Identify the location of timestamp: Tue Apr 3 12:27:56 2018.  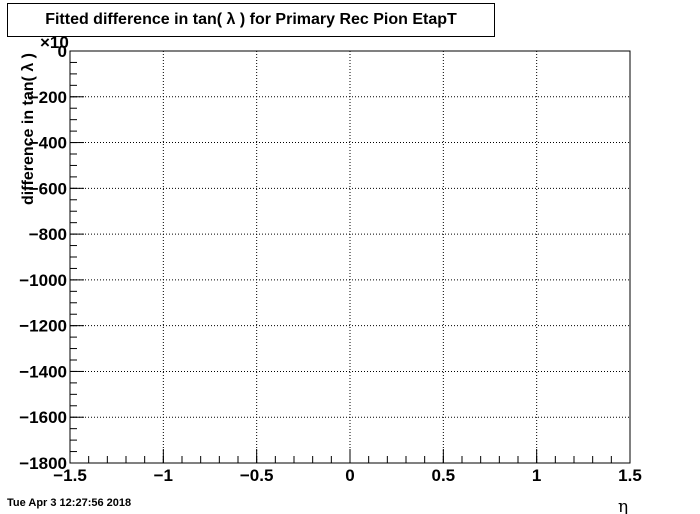
(69, 503).